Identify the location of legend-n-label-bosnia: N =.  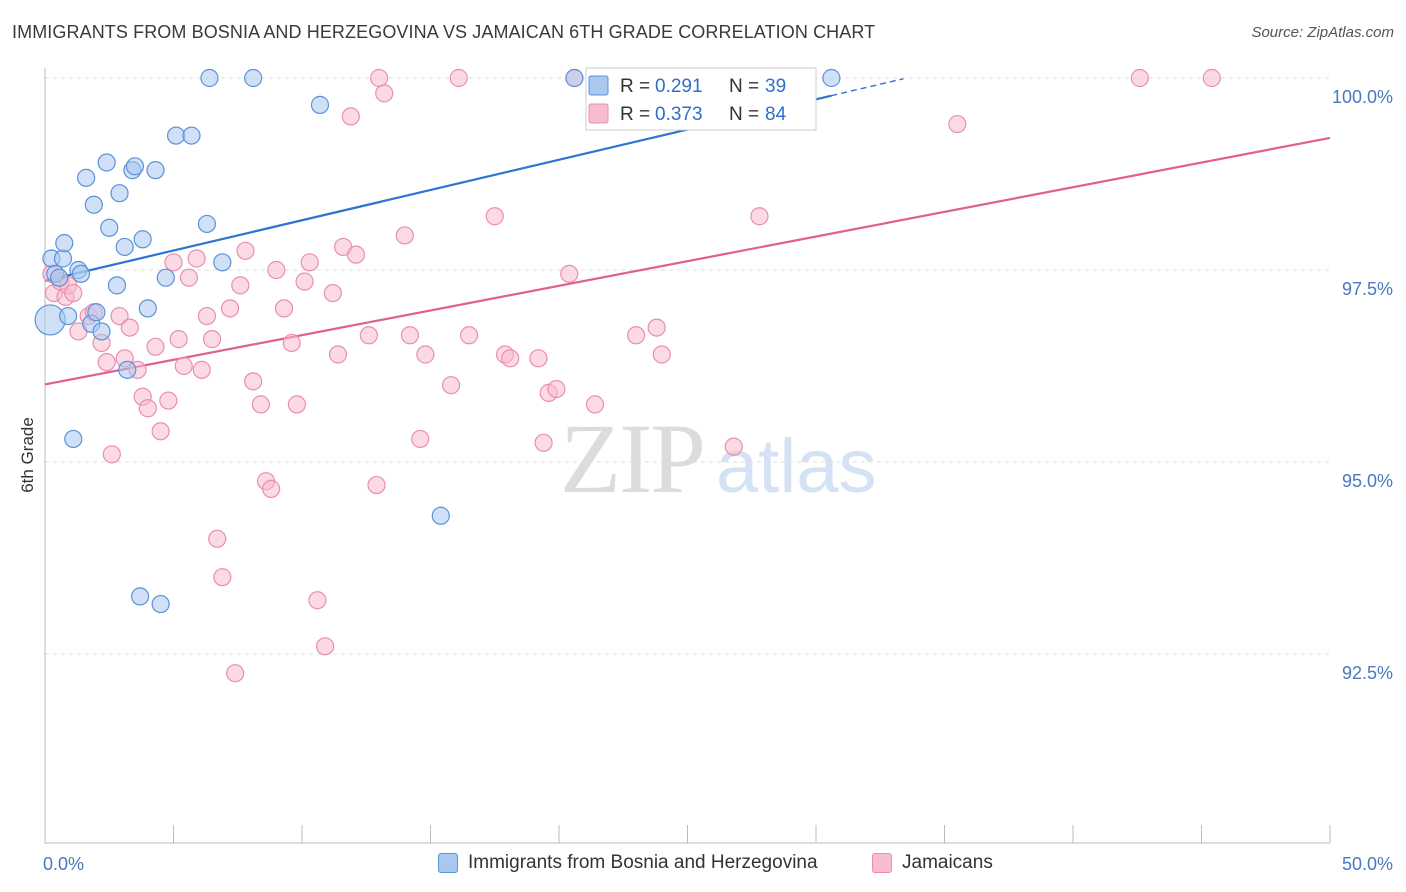
(746, 86).